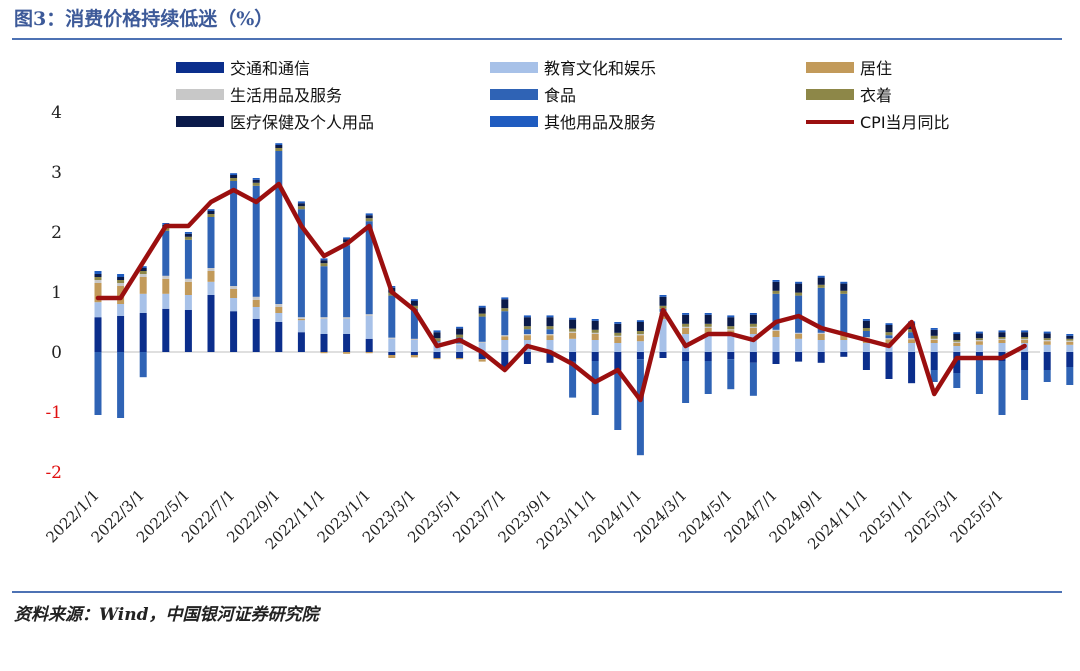 The width and height of the screenshot is (1080, 671). I want to click on source-note: 资料来源：Wind，中国银河证券研究院, so click(166, 615).